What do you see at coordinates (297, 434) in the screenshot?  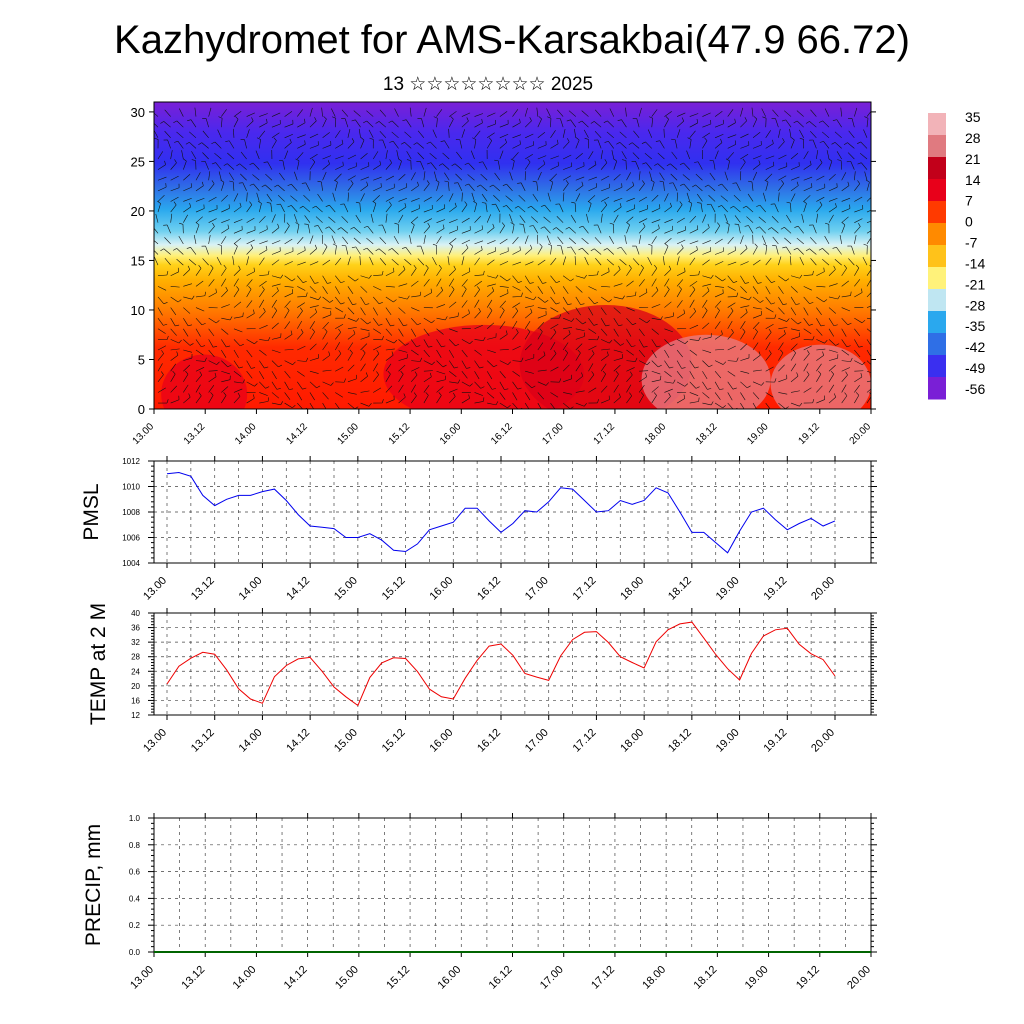 I see `x-tick-label: 14.12` at bounding box center [297, 434].